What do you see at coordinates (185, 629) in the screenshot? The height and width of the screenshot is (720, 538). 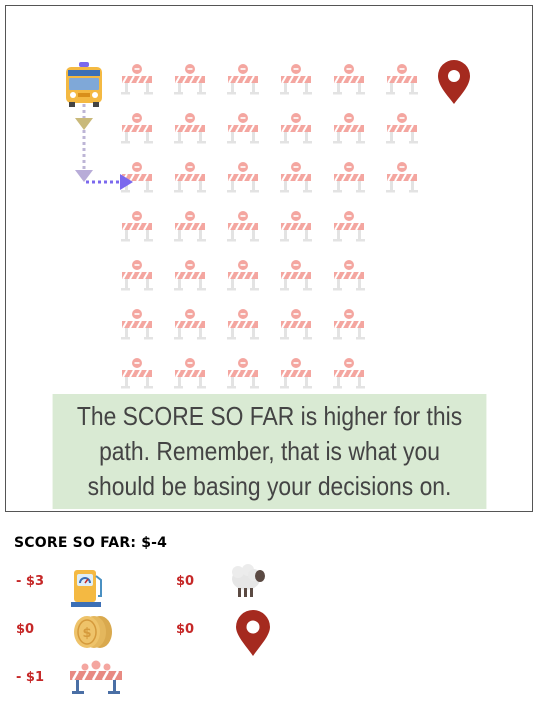 I see `destination-cost: $0` at bounding box center [185, 629].